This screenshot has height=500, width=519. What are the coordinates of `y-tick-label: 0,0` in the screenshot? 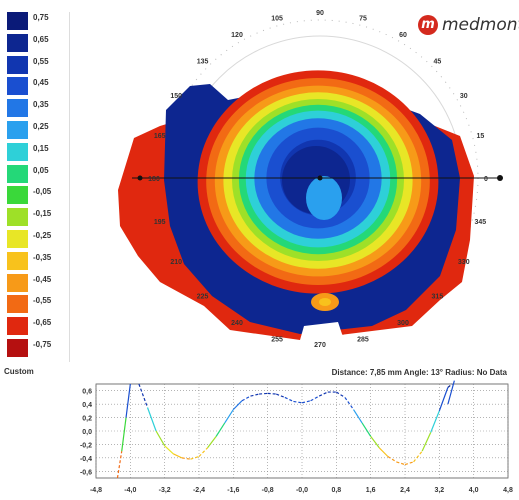 It's located at (87, 432).